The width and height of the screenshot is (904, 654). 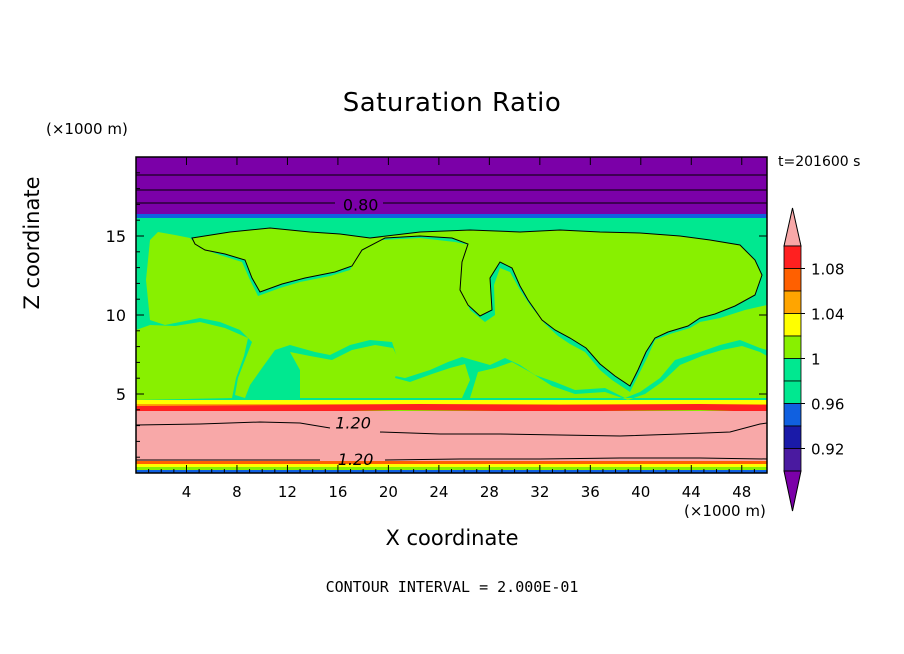 I want to click on y-tick-label: 10, so click(x=116, y=315).